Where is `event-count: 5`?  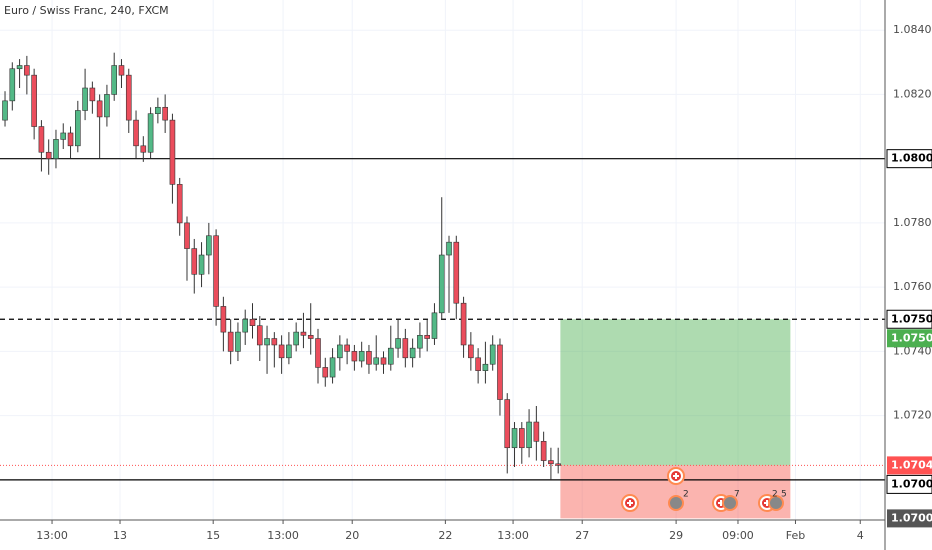
event-count: 5 is located at coordinates (784, 495).